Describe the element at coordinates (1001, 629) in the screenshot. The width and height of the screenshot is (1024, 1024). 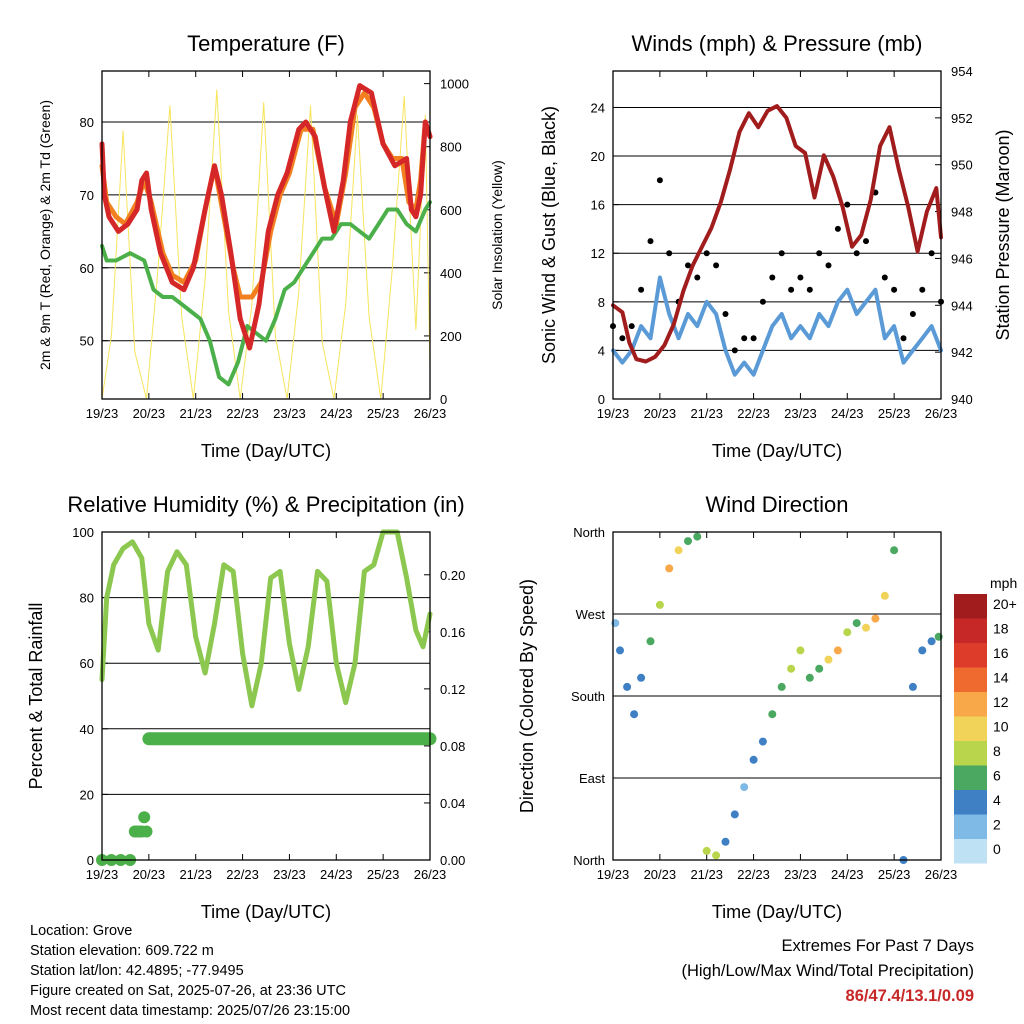
I see `colorbar-label: 18` at that location.